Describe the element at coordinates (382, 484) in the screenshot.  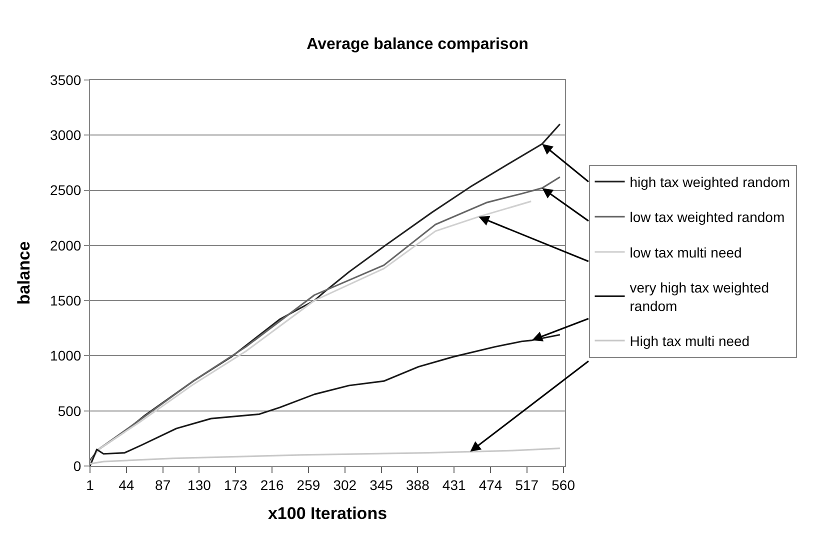
I see `x-tick-label: 345` at that location.